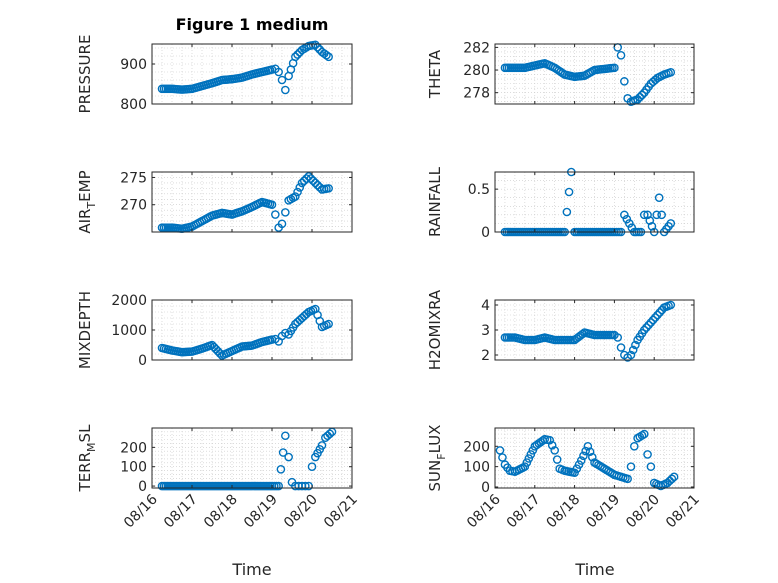  I want to click on y-tick-label: 2, so click(485, 356).